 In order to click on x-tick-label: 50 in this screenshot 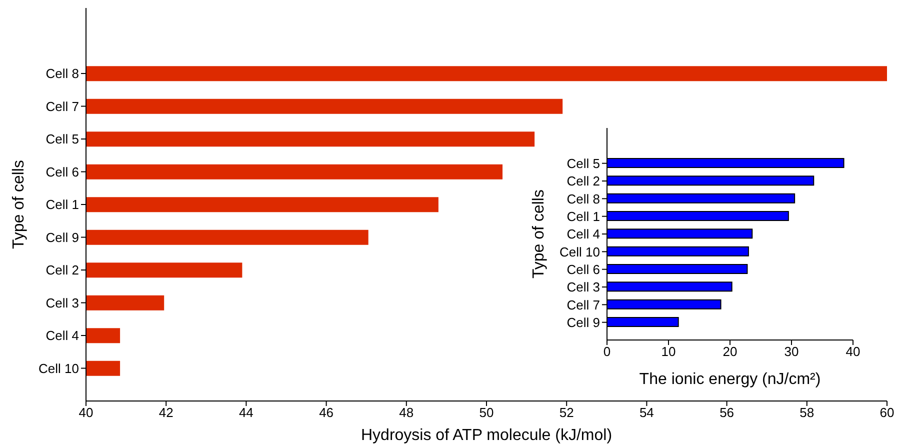, I will do `click(486, 412)`.